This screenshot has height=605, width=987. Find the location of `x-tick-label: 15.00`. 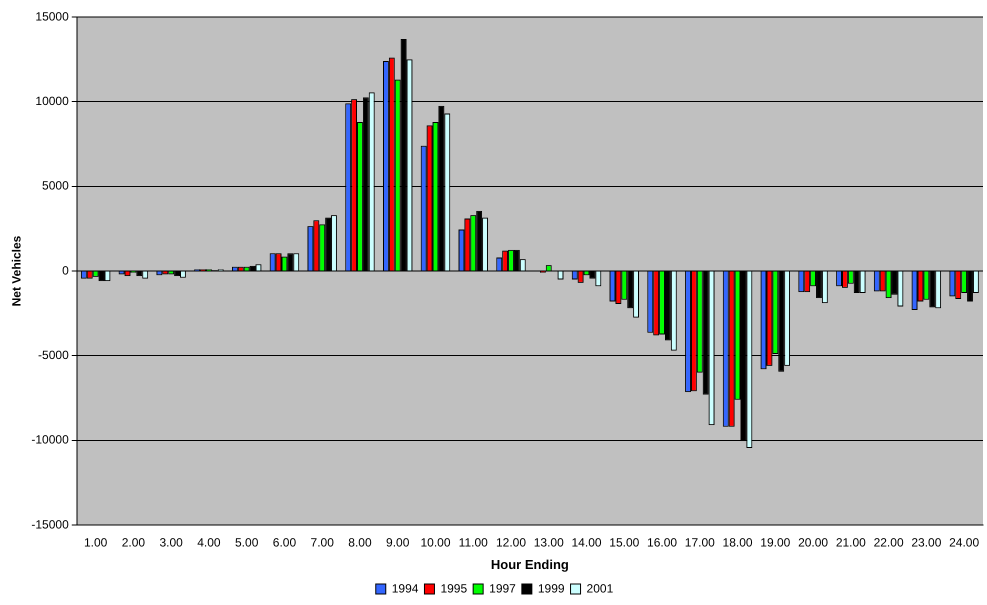

x-tick-label: 15.00 is located at coordinates (624, 543).